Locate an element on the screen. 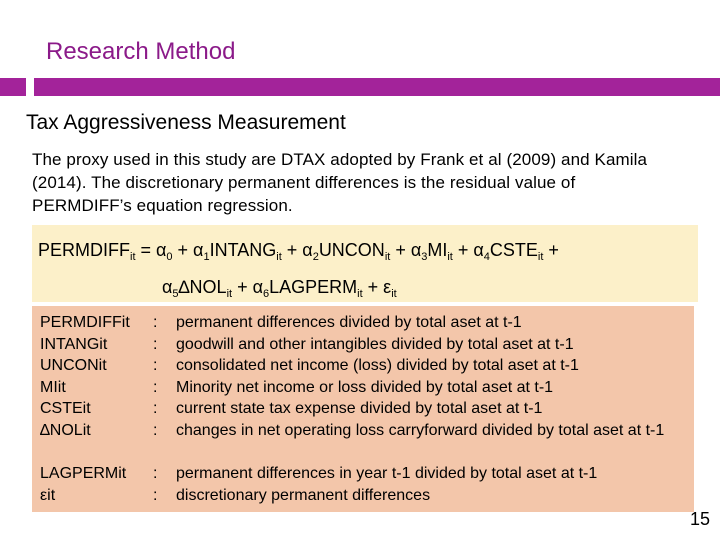  slide-title: Research Method is located at coordinates (141, 51).